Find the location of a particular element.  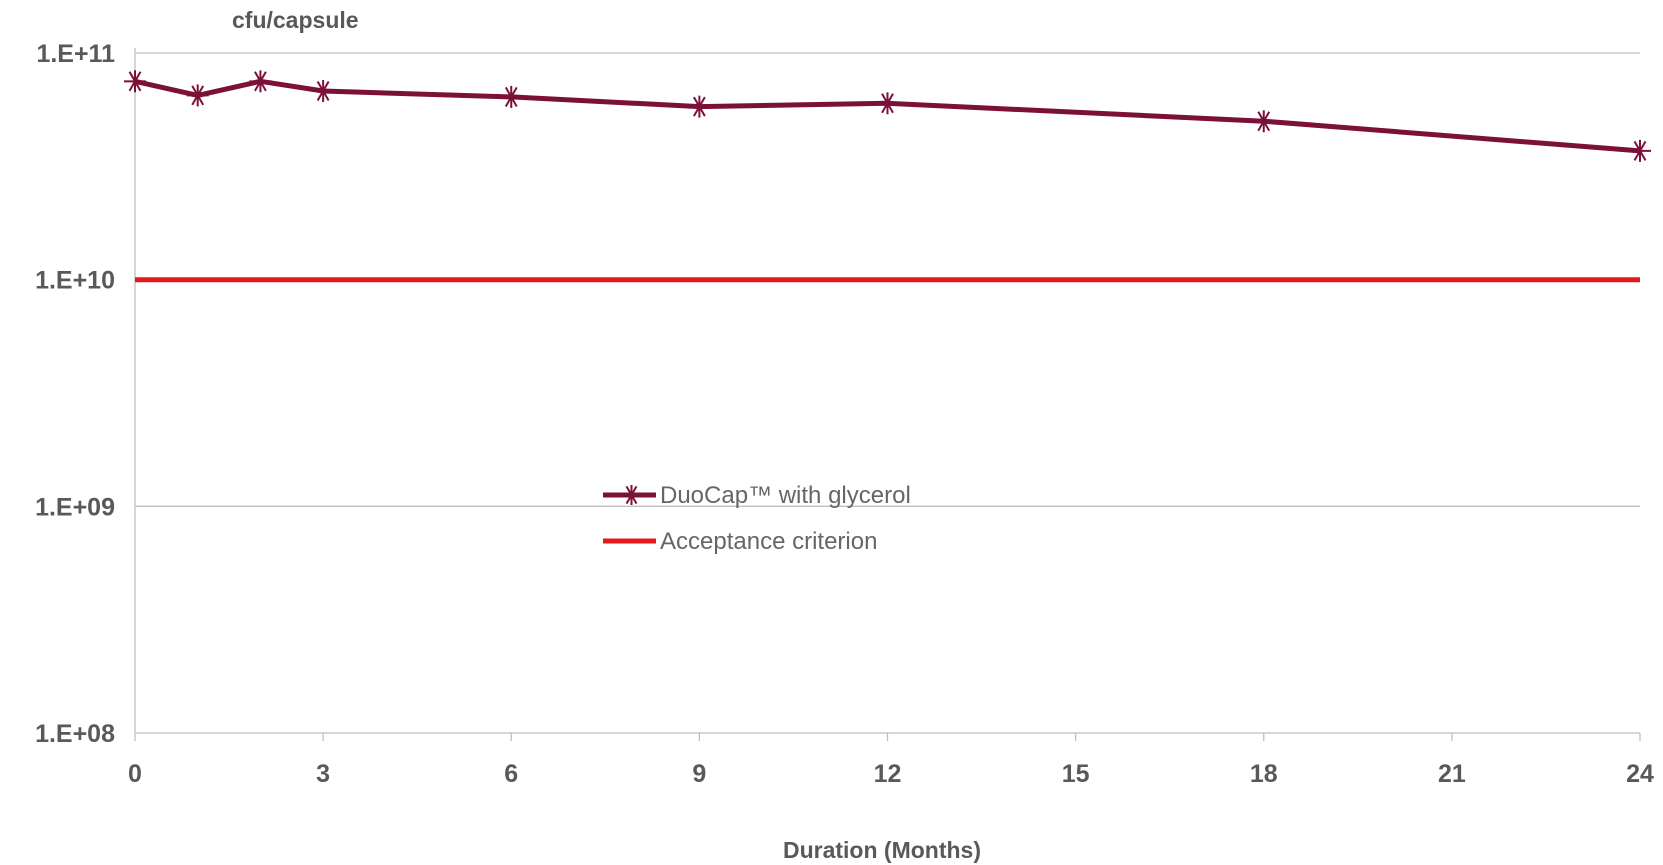

x-tick-label: 3 is located at coordinates (323, 774).